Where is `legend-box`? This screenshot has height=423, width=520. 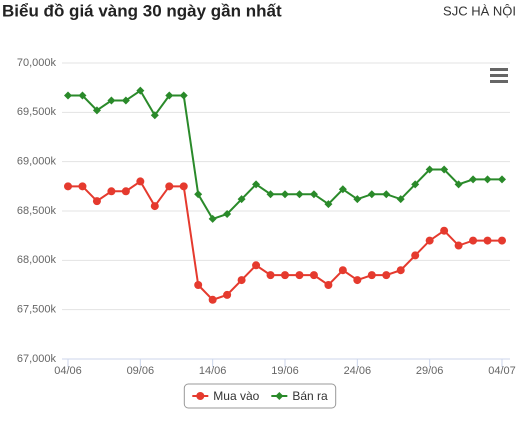
legend-box is located at coordinates (260, 396).